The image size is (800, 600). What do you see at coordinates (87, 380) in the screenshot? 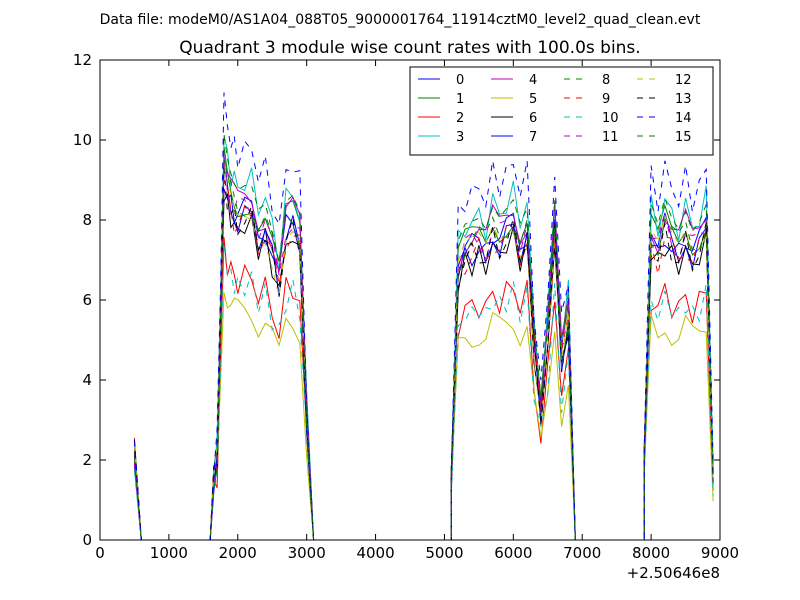
I see `y-tick-label: 4` at bounding box center [87, 380].